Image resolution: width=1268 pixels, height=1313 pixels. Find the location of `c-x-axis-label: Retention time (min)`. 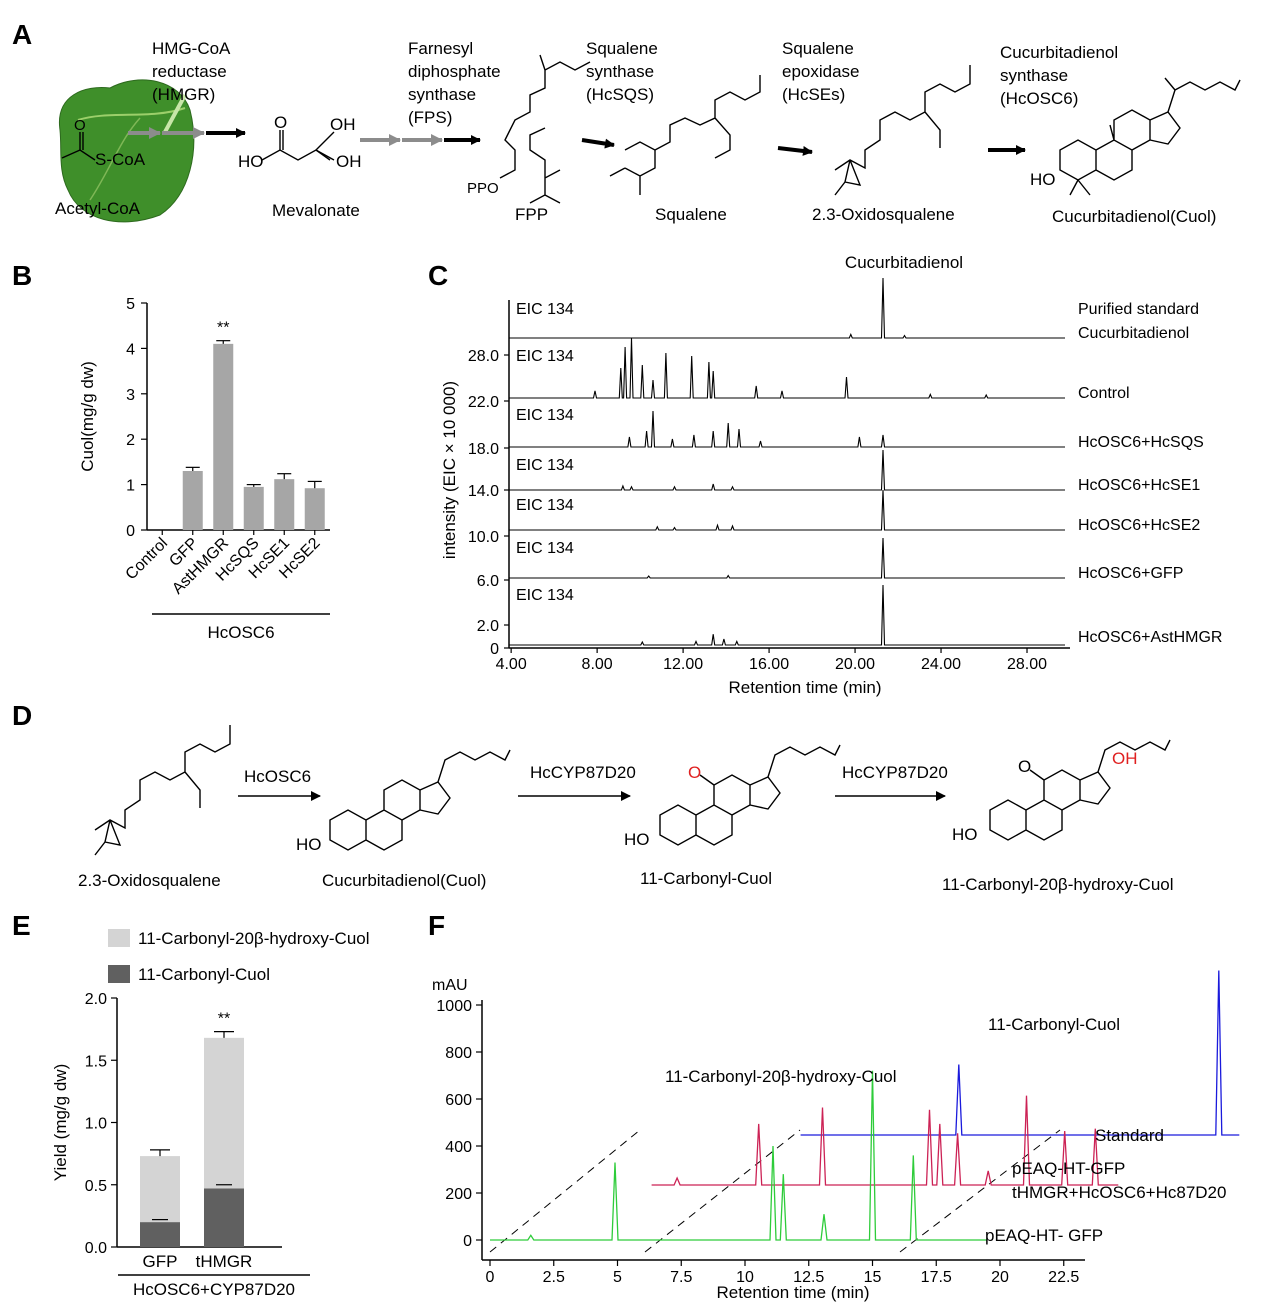

c-x-axis-label: Retention time (min) is located at coordinates (804, 687).